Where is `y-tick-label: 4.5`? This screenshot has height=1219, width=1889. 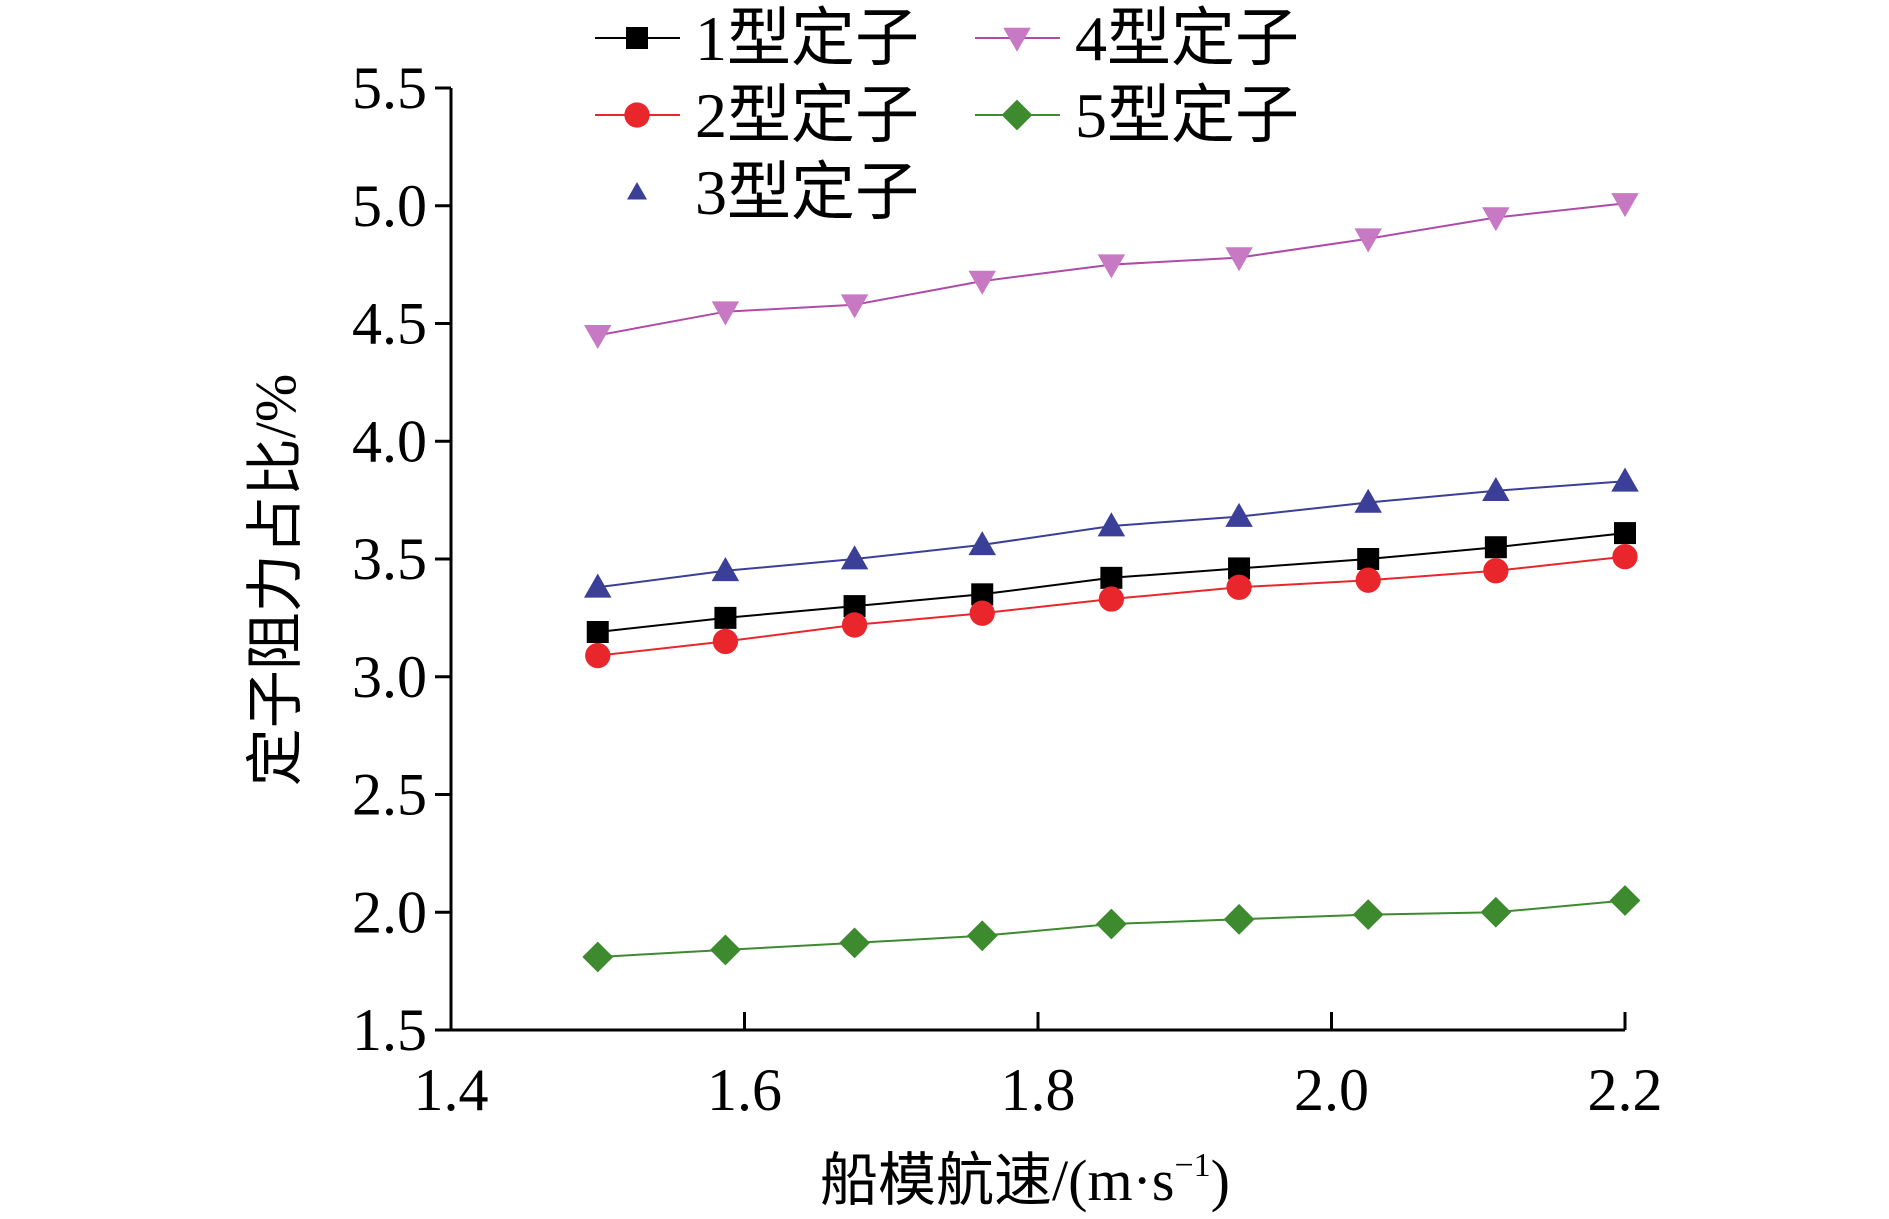
y-tick-label: 4.5 is located at coordinates (389, 324).